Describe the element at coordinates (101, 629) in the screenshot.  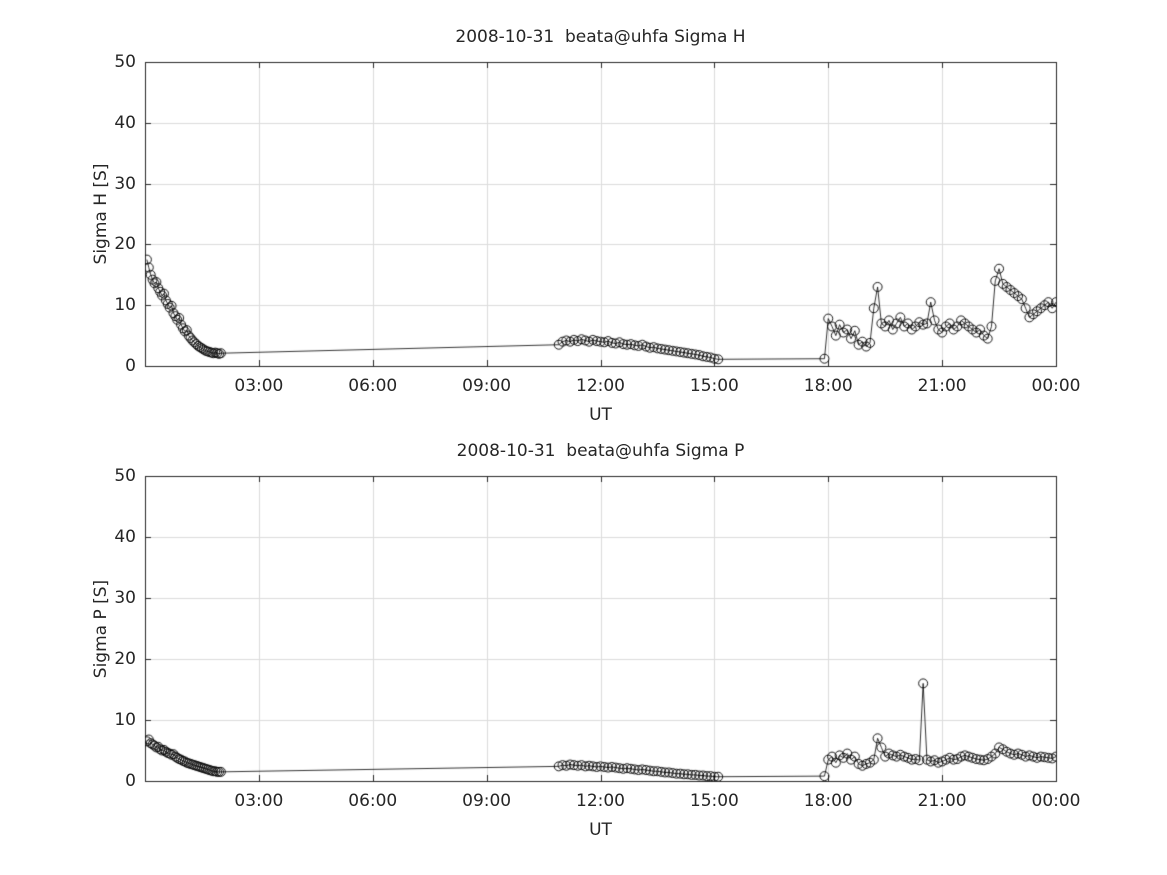
I see `y-axis-label-sigma-p: Sigma P [S]` at that location.